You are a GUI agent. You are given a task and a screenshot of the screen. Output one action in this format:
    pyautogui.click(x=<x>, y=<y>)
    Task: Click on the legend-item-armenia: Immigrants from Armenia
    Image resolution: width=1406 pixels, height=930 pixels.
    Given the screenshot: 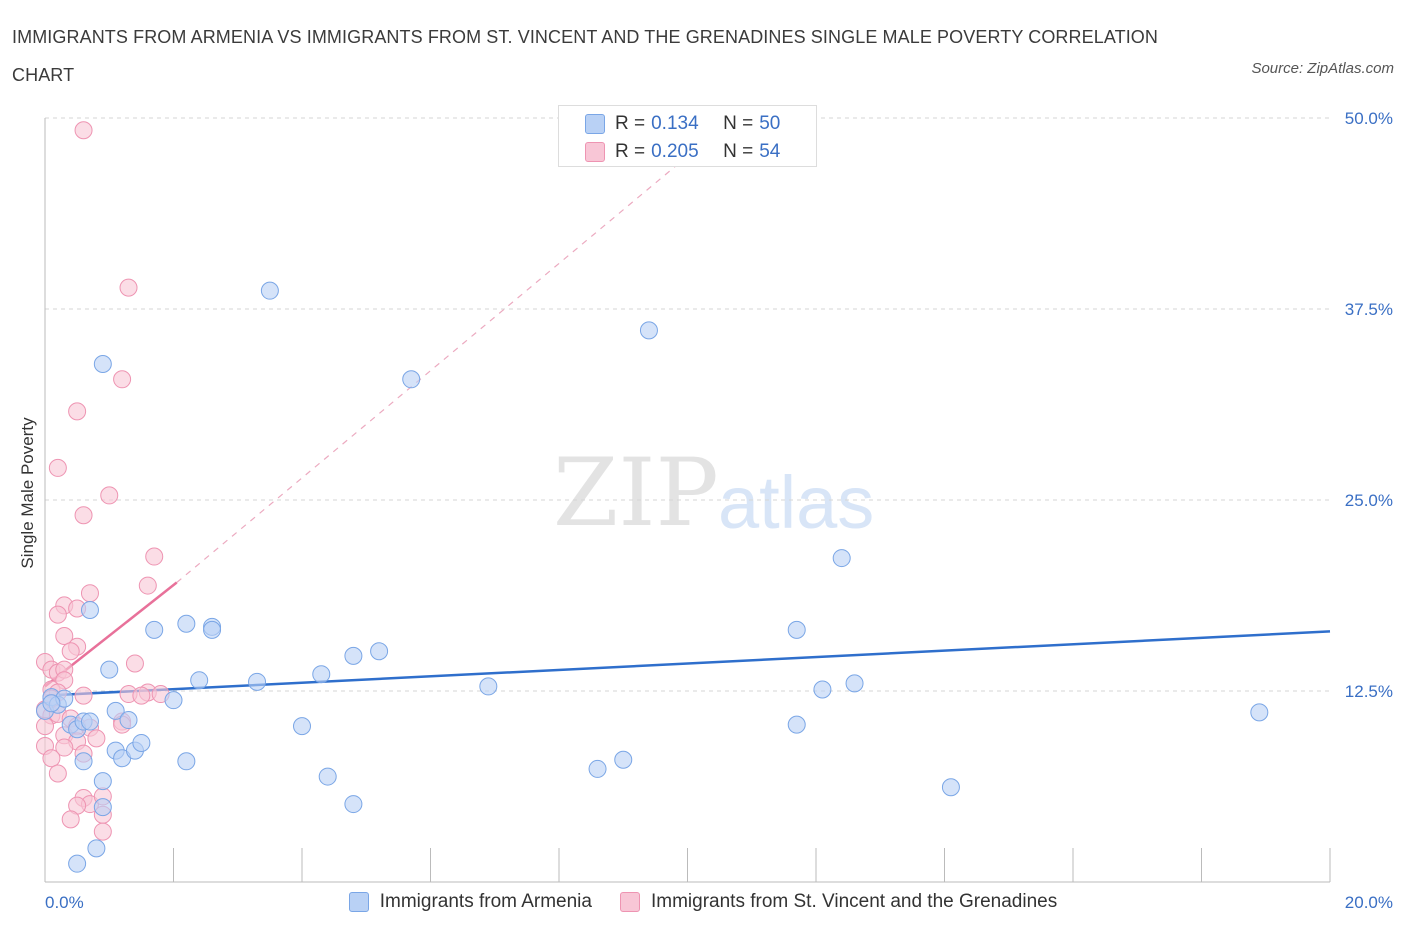 What is the action you would take?
    pyautogui.click(x=470, y=902)
    